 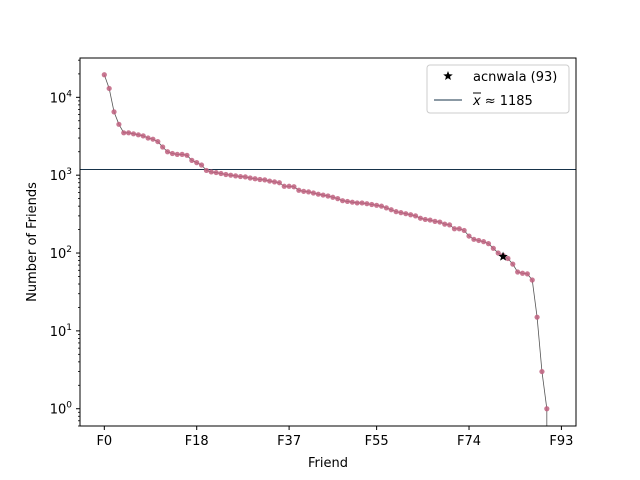 I want to click on legend-box, so click(x=498, y=89).